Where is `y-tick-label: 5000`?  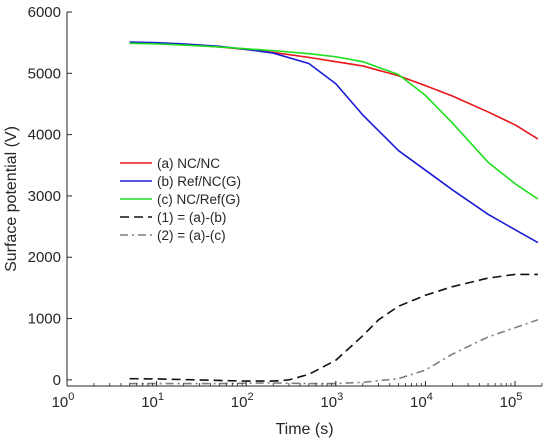
y-tick-label: 5000 is located at coordinates (44, 73).